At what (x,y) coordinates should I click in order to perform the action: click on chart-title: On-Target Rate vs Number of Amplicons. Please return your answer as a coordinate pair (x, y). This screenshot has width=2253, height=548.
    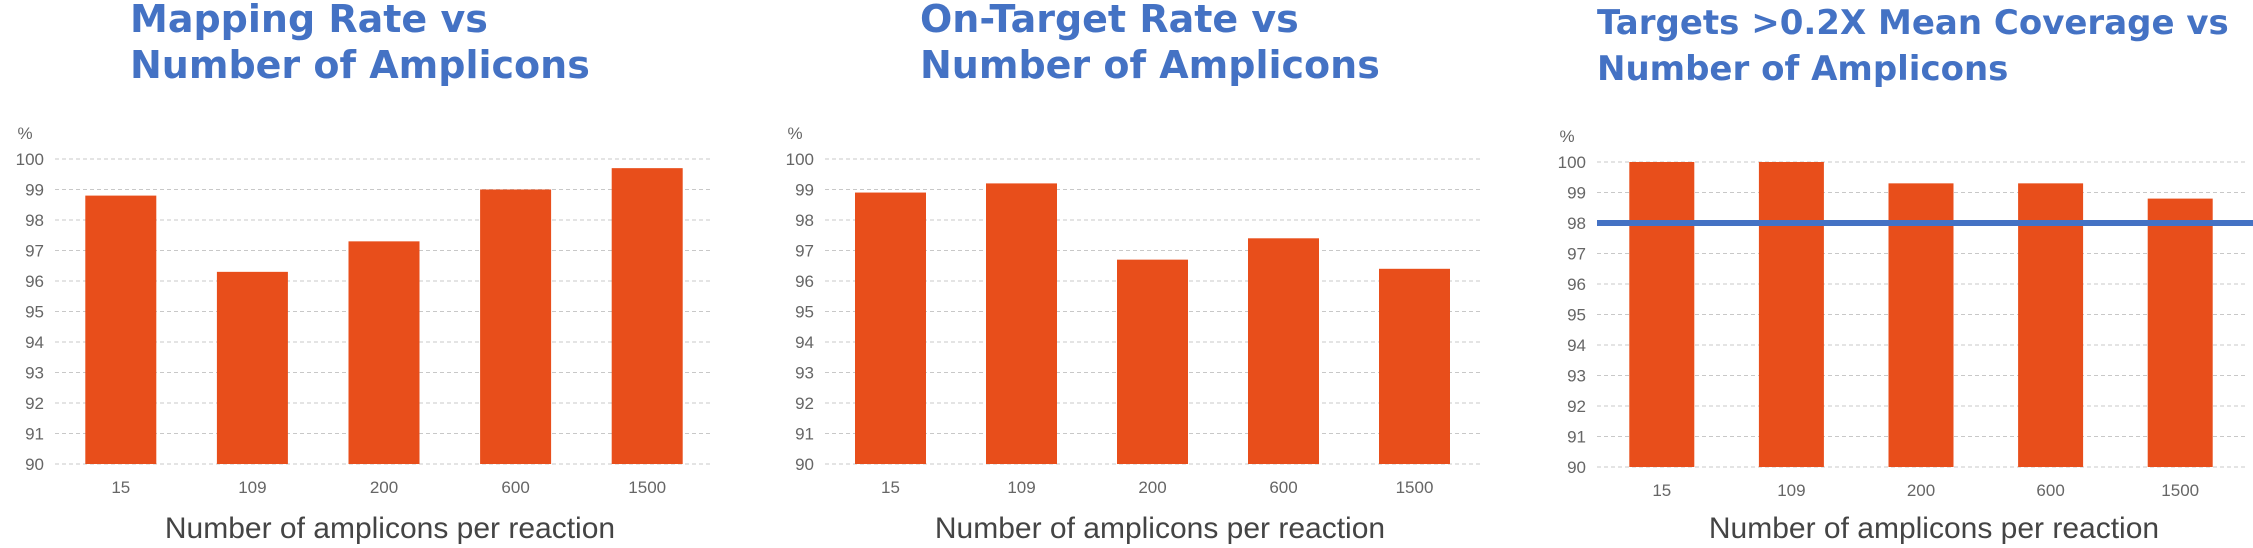
    Looking at the image, I should click on (1150, 43).